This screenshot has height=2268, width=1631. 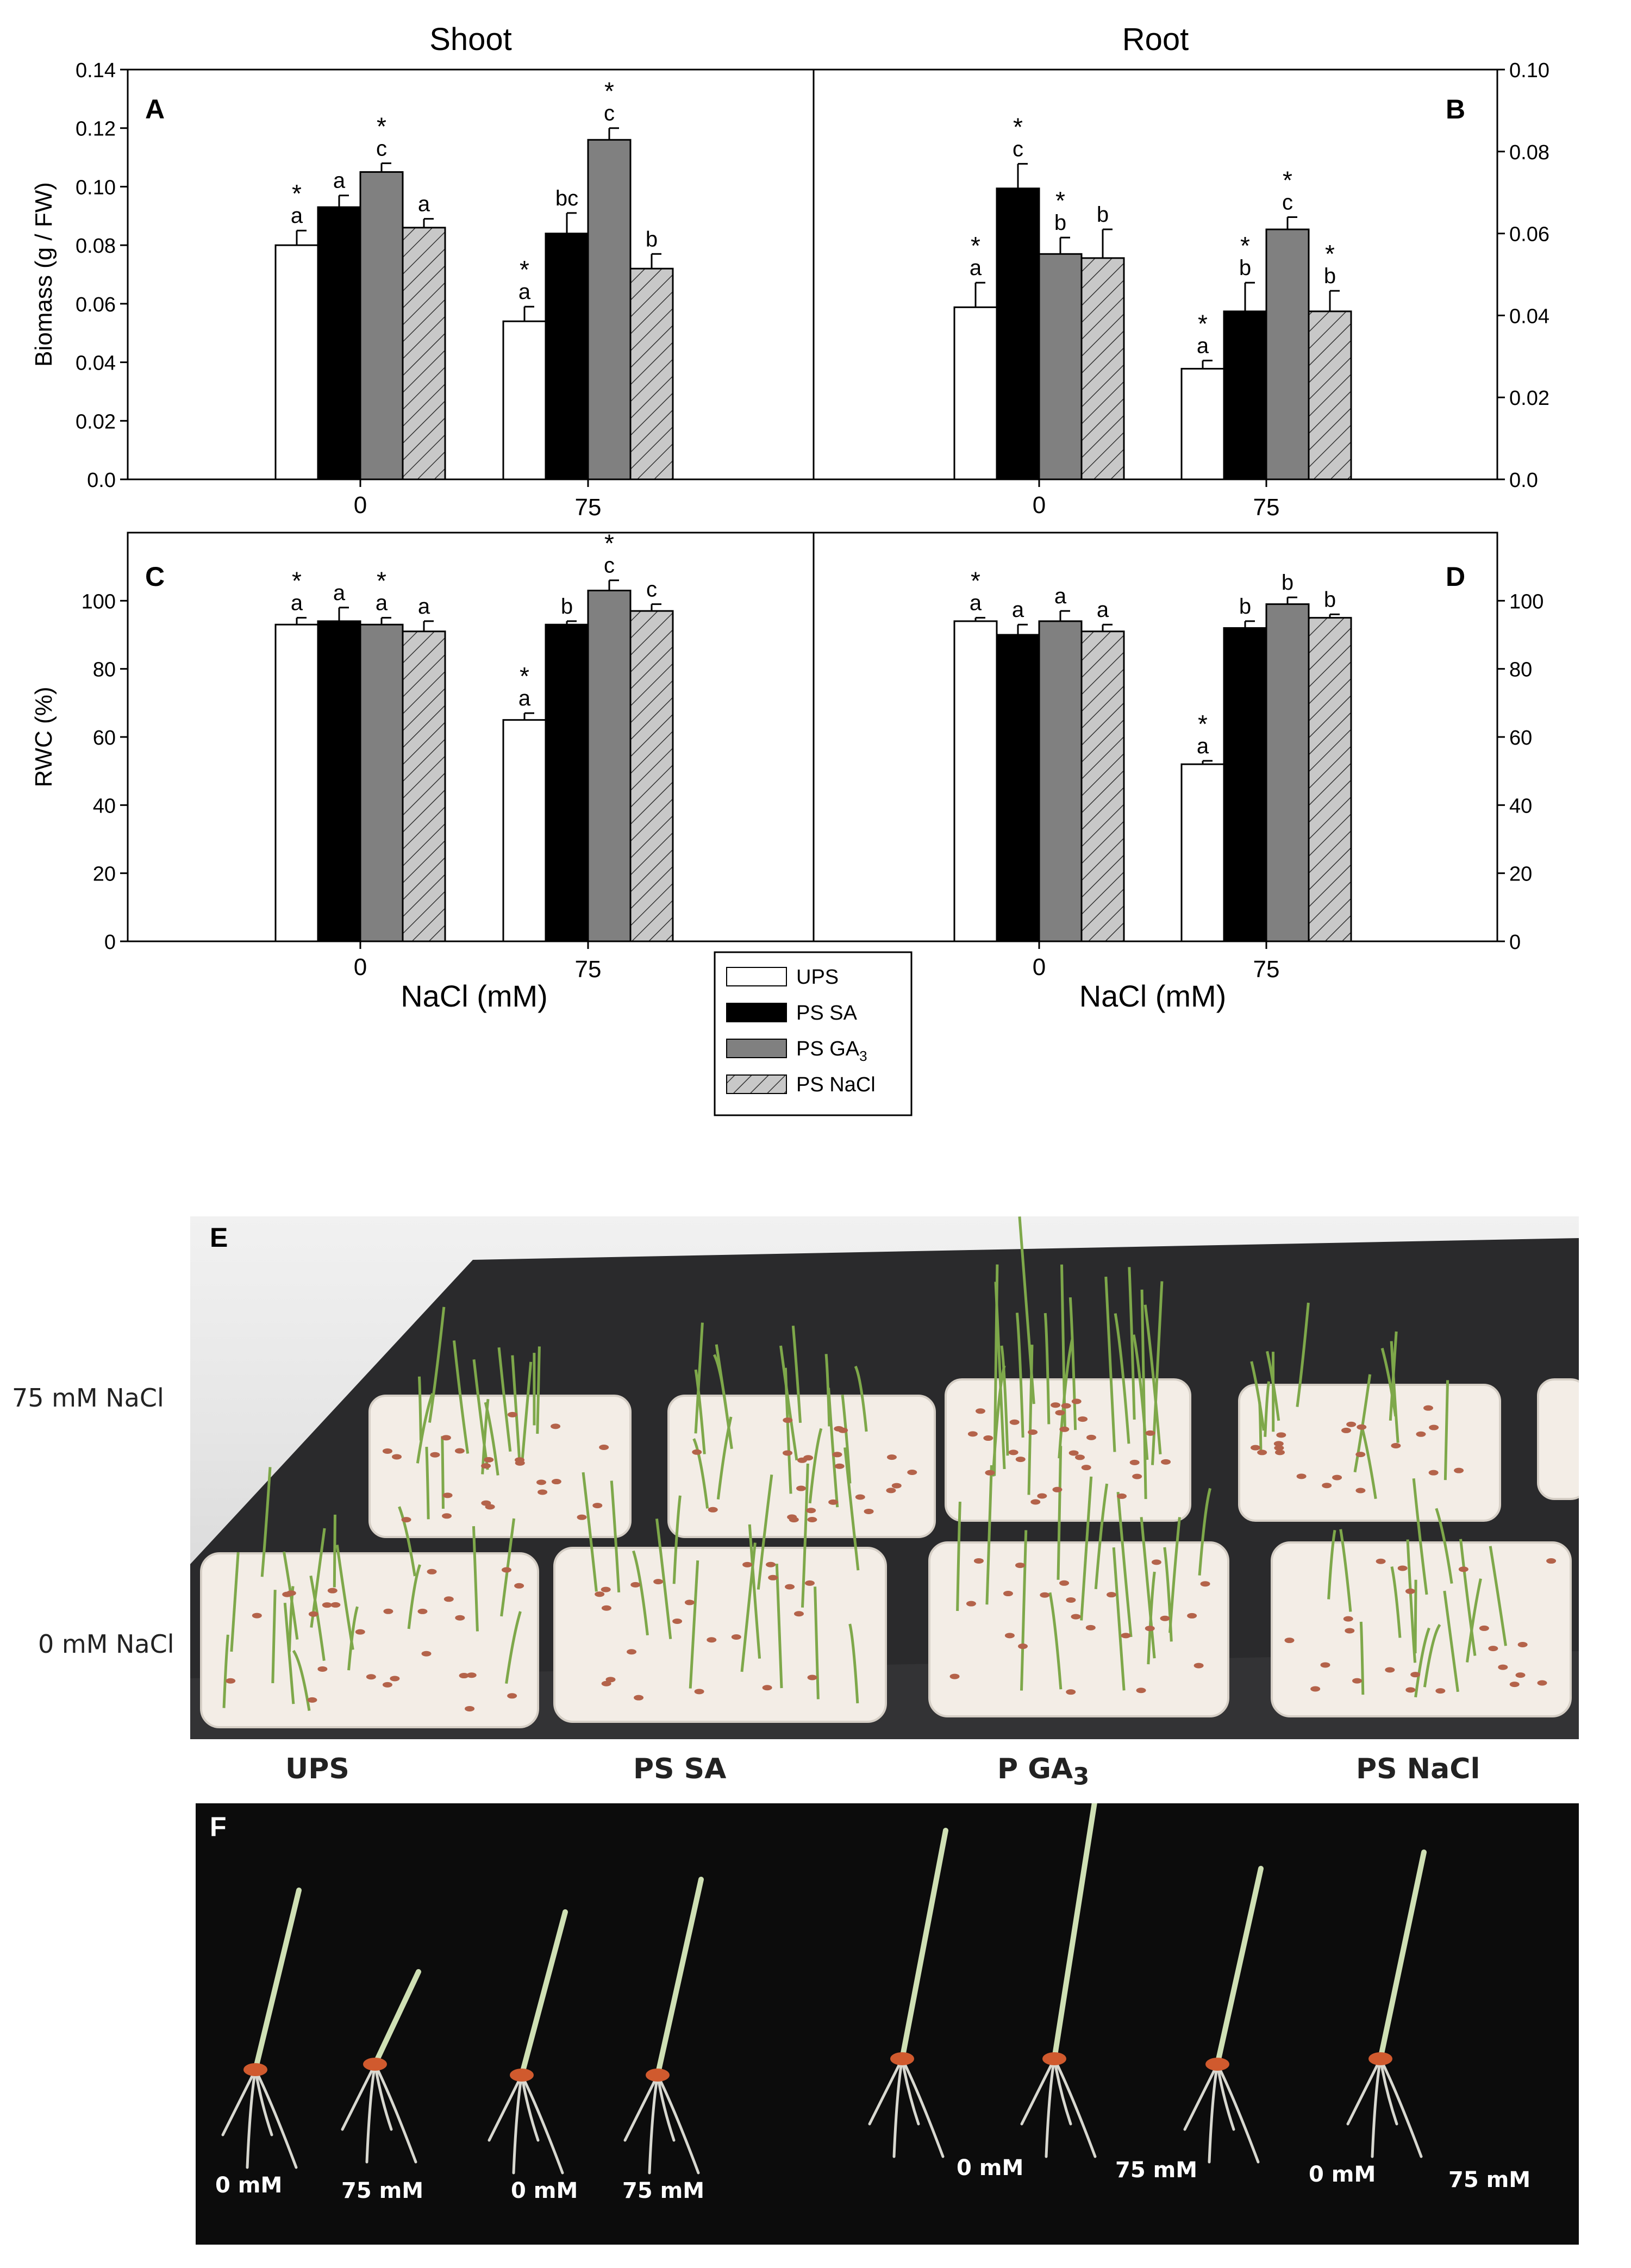 I want to click on significance-letter-b: b, so click(x=1245, y=268).